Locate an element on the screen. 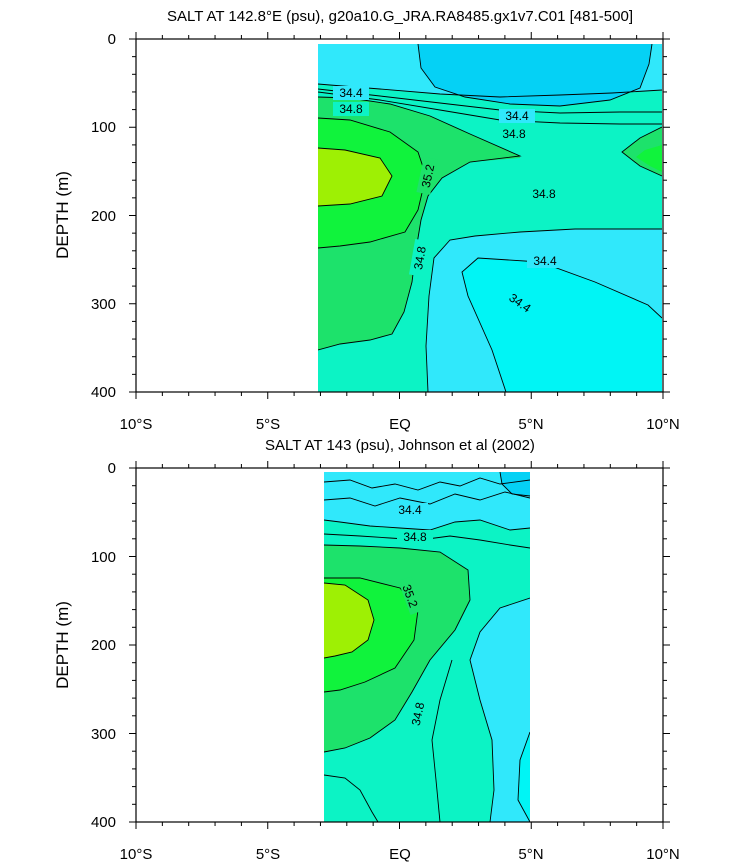 The image size is (732, 868). band-35.4-35.6-east is located at coordinates (649, 158).